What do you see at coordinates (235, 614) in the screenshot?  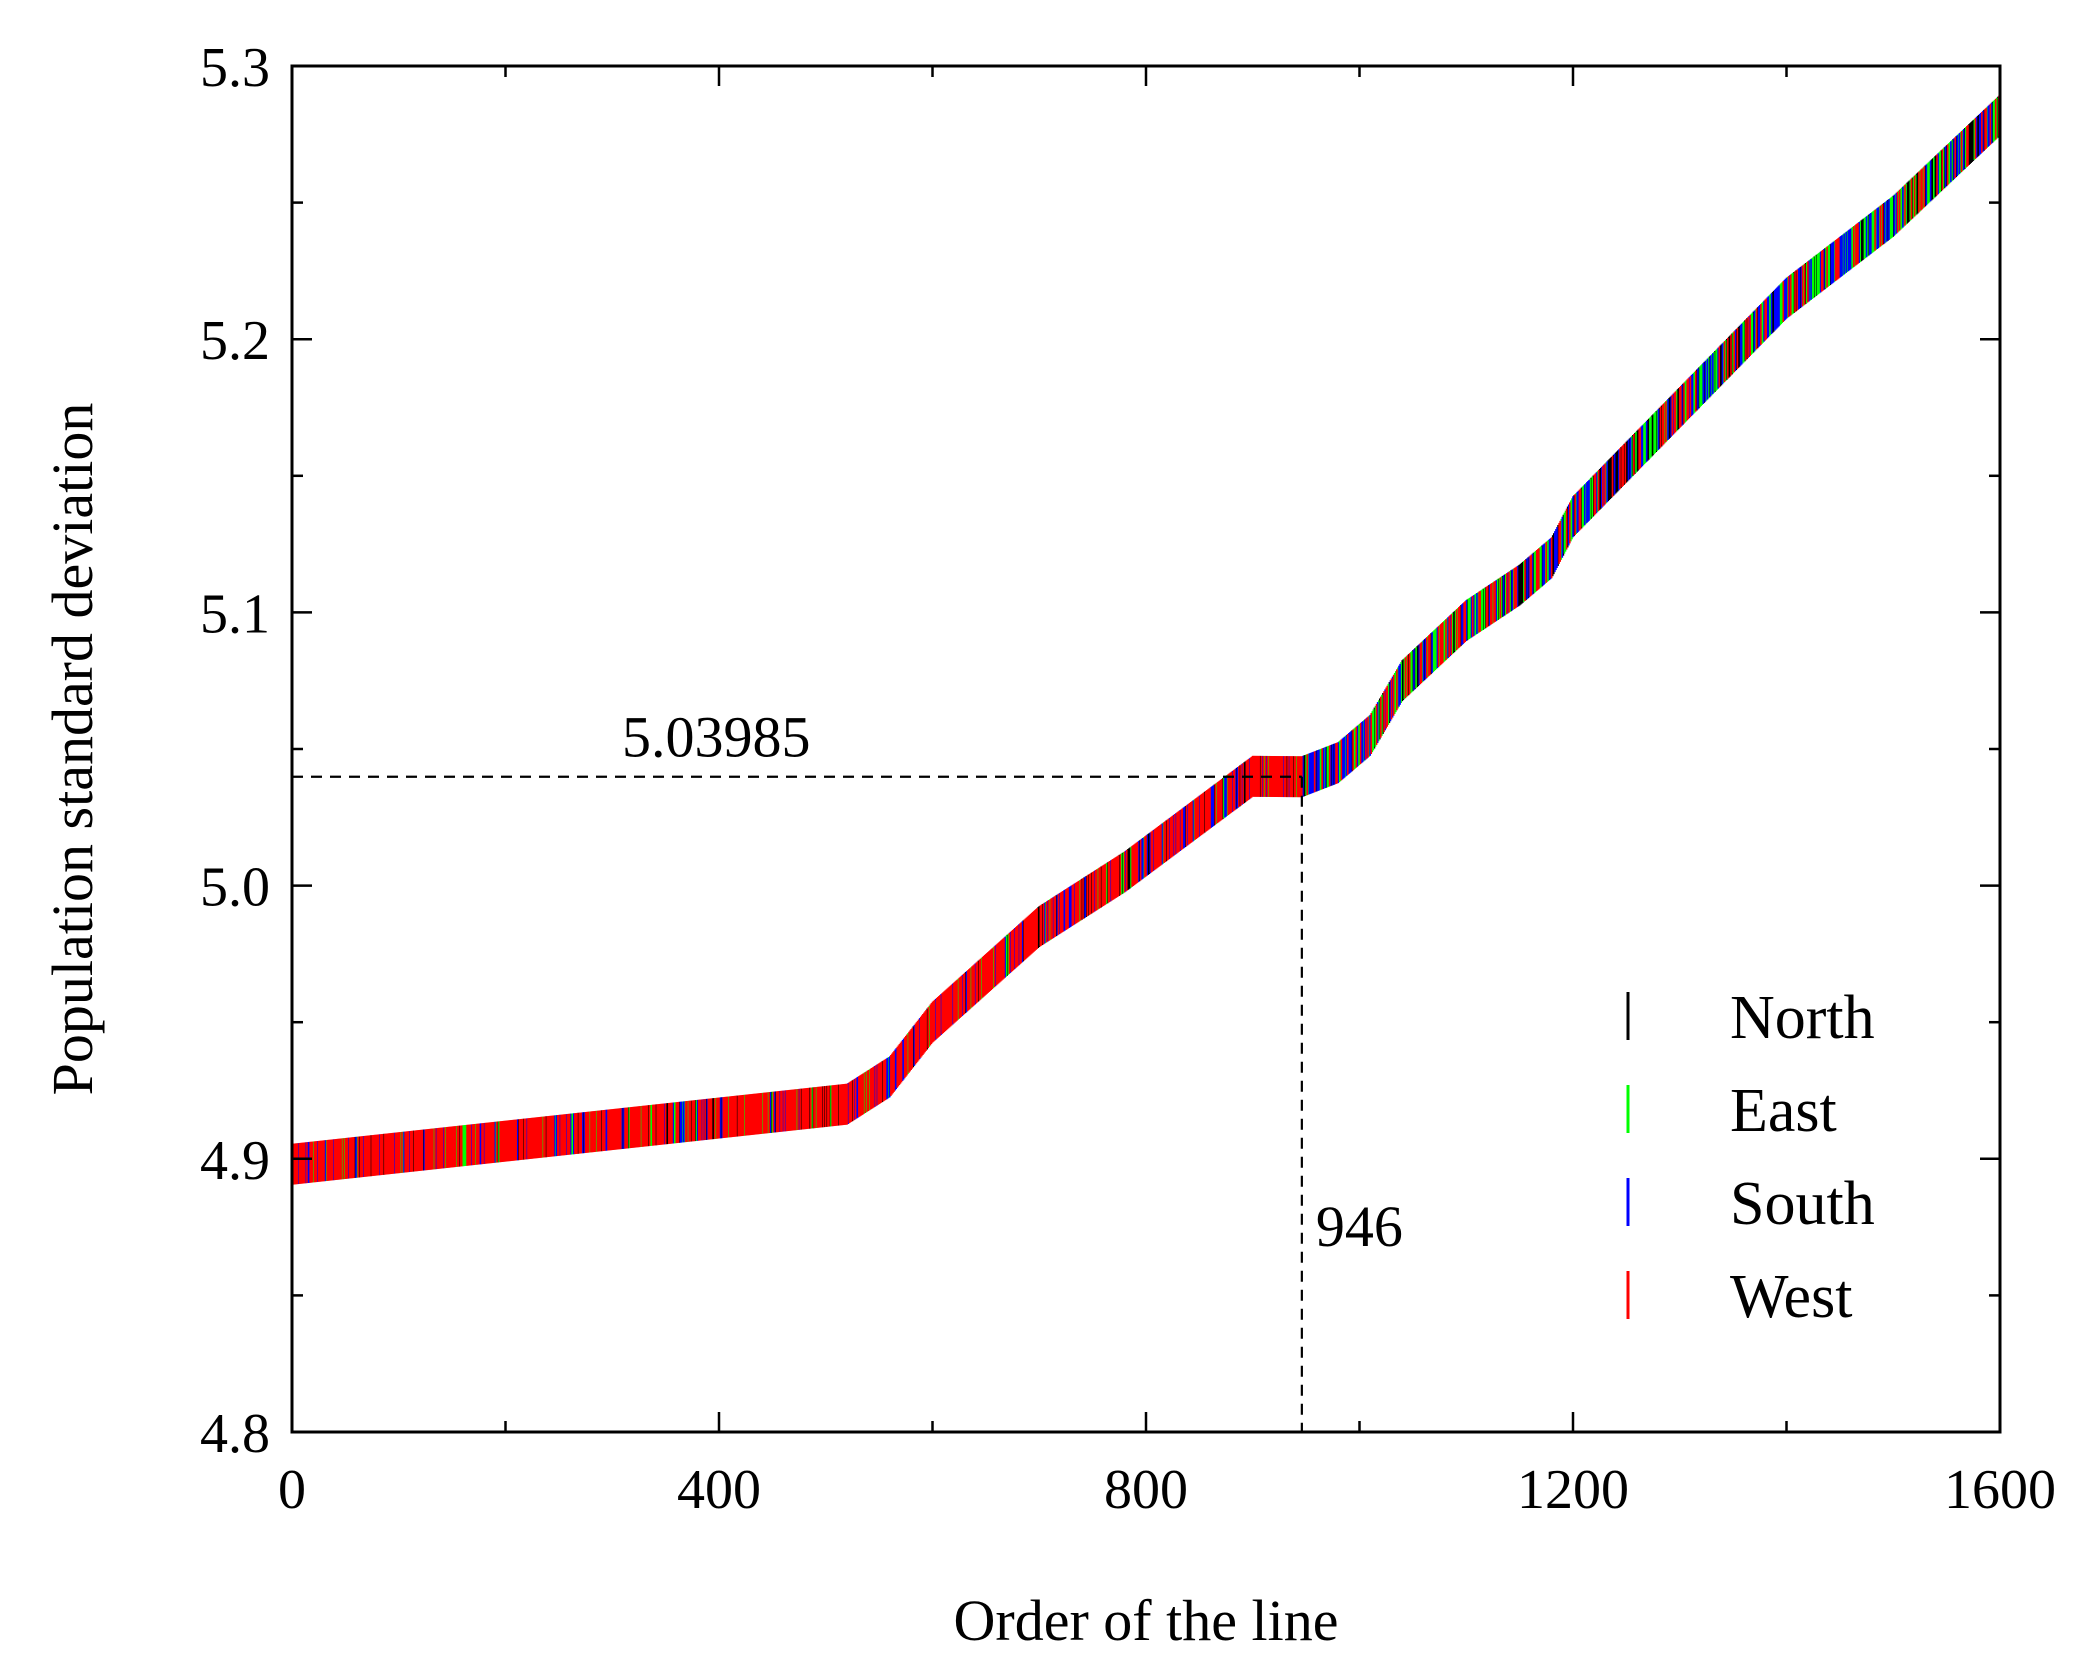 I see `y-tick-label: 5.1` at bounding box center [235, 614].